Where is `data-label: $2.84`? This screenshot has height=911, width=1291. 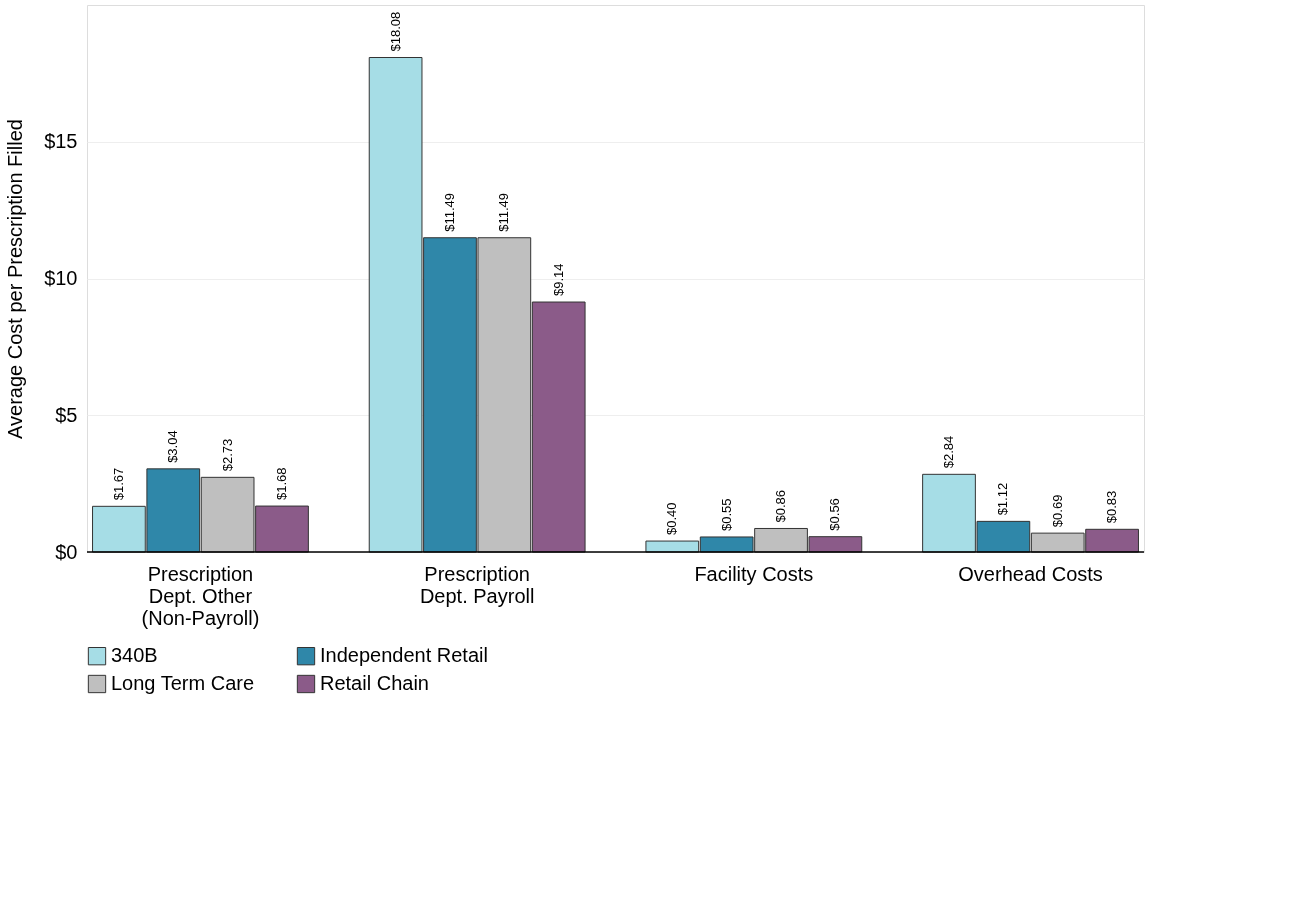
data-label: $2.84 is located at coordinates (949, 452).